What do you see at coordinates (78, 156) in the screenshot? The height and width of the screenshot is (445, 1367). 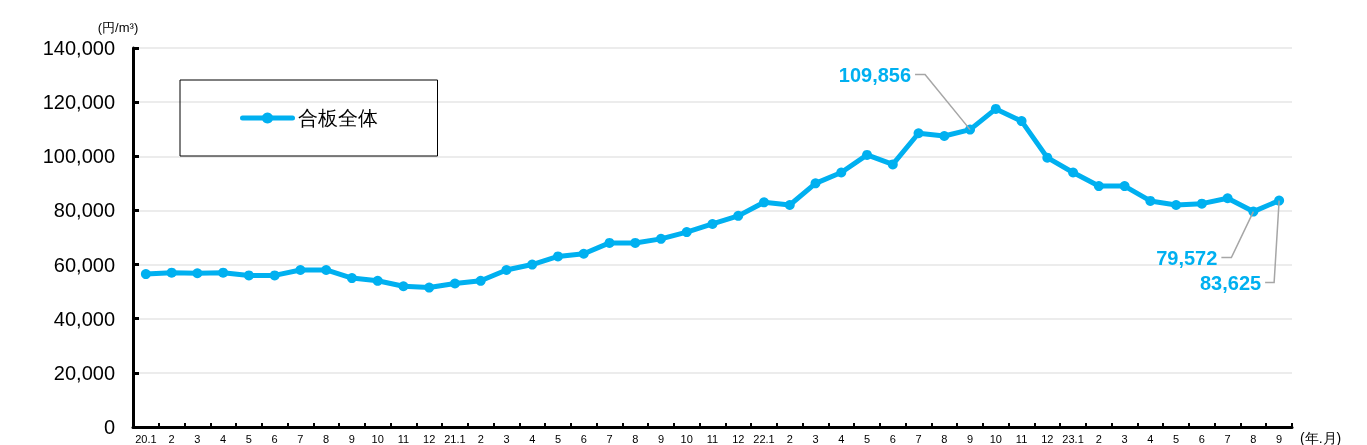 I see `y-tick-label: 100,000` at bounding box center [78, 156].